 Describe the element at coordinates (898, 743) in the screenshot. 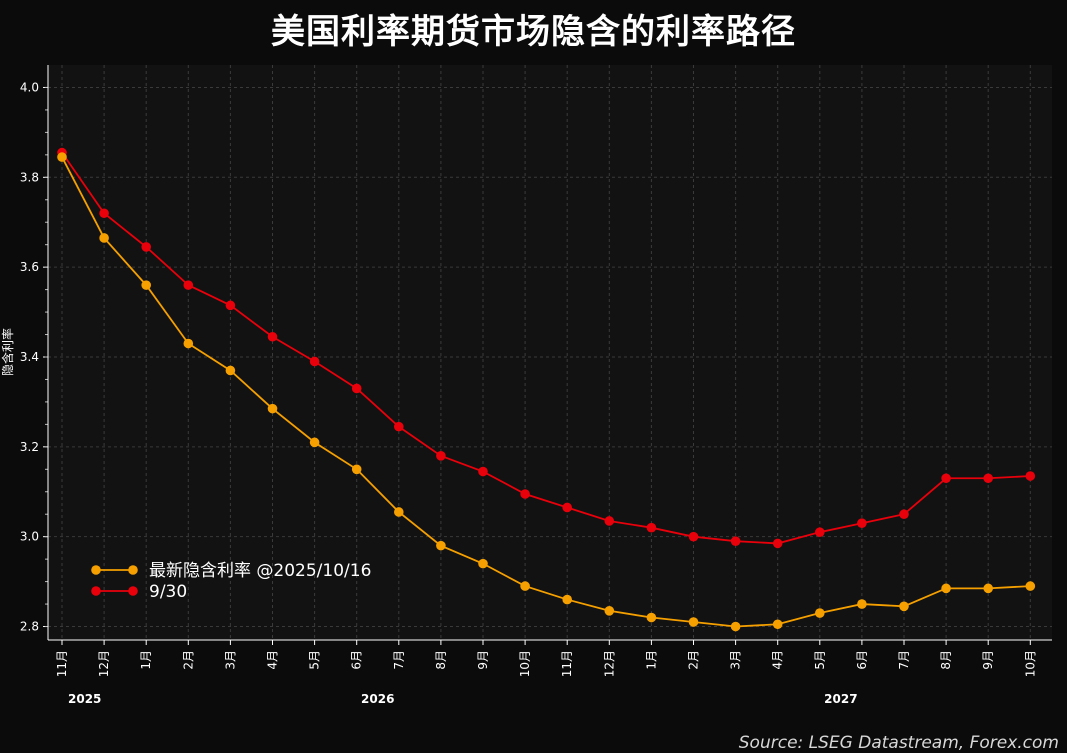

I see `source-note: Source: LSEG Datastream, Forex.com` at that location.